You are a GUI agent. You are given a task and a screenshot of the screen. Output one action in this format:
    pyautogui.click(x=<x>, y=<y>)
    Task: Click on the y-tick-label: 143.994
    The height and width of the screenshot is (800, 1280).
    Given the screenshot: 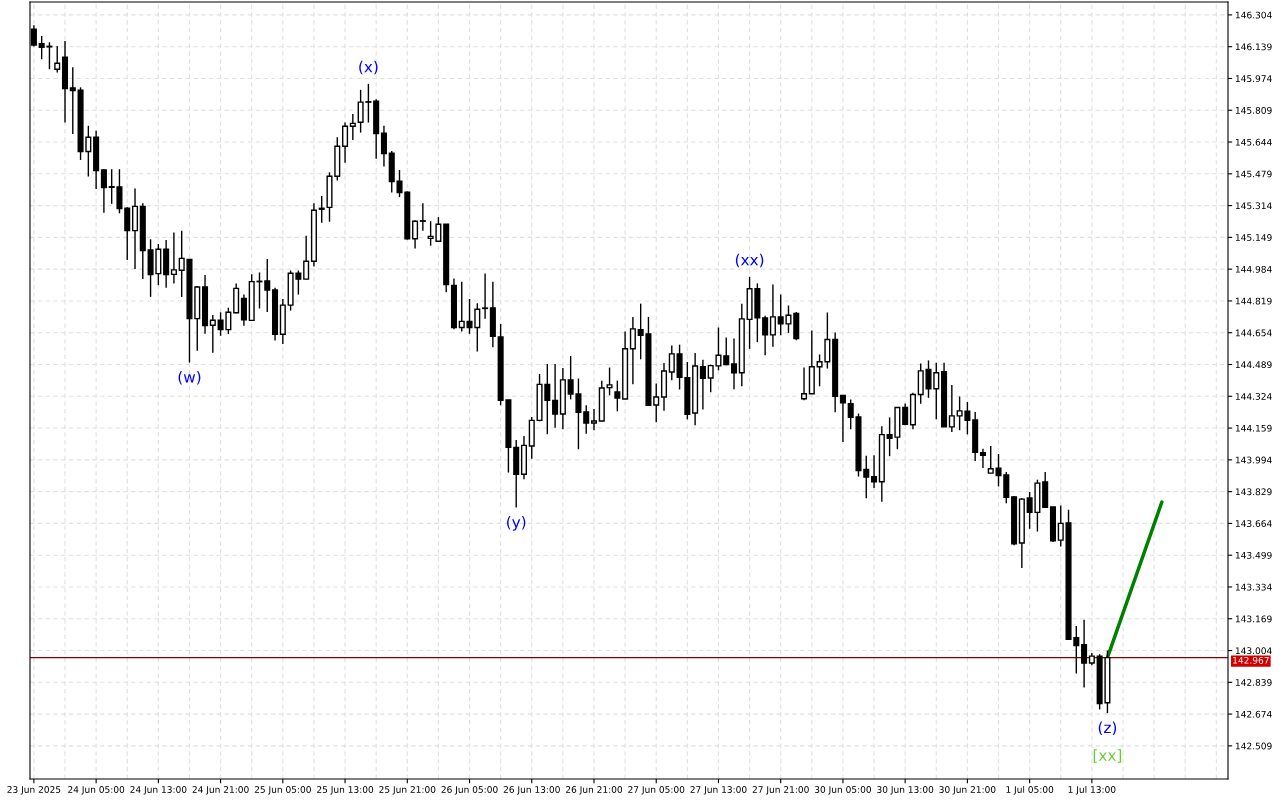 What is the action you would take?
    pyautogui.click(x=1253, y=460)
    